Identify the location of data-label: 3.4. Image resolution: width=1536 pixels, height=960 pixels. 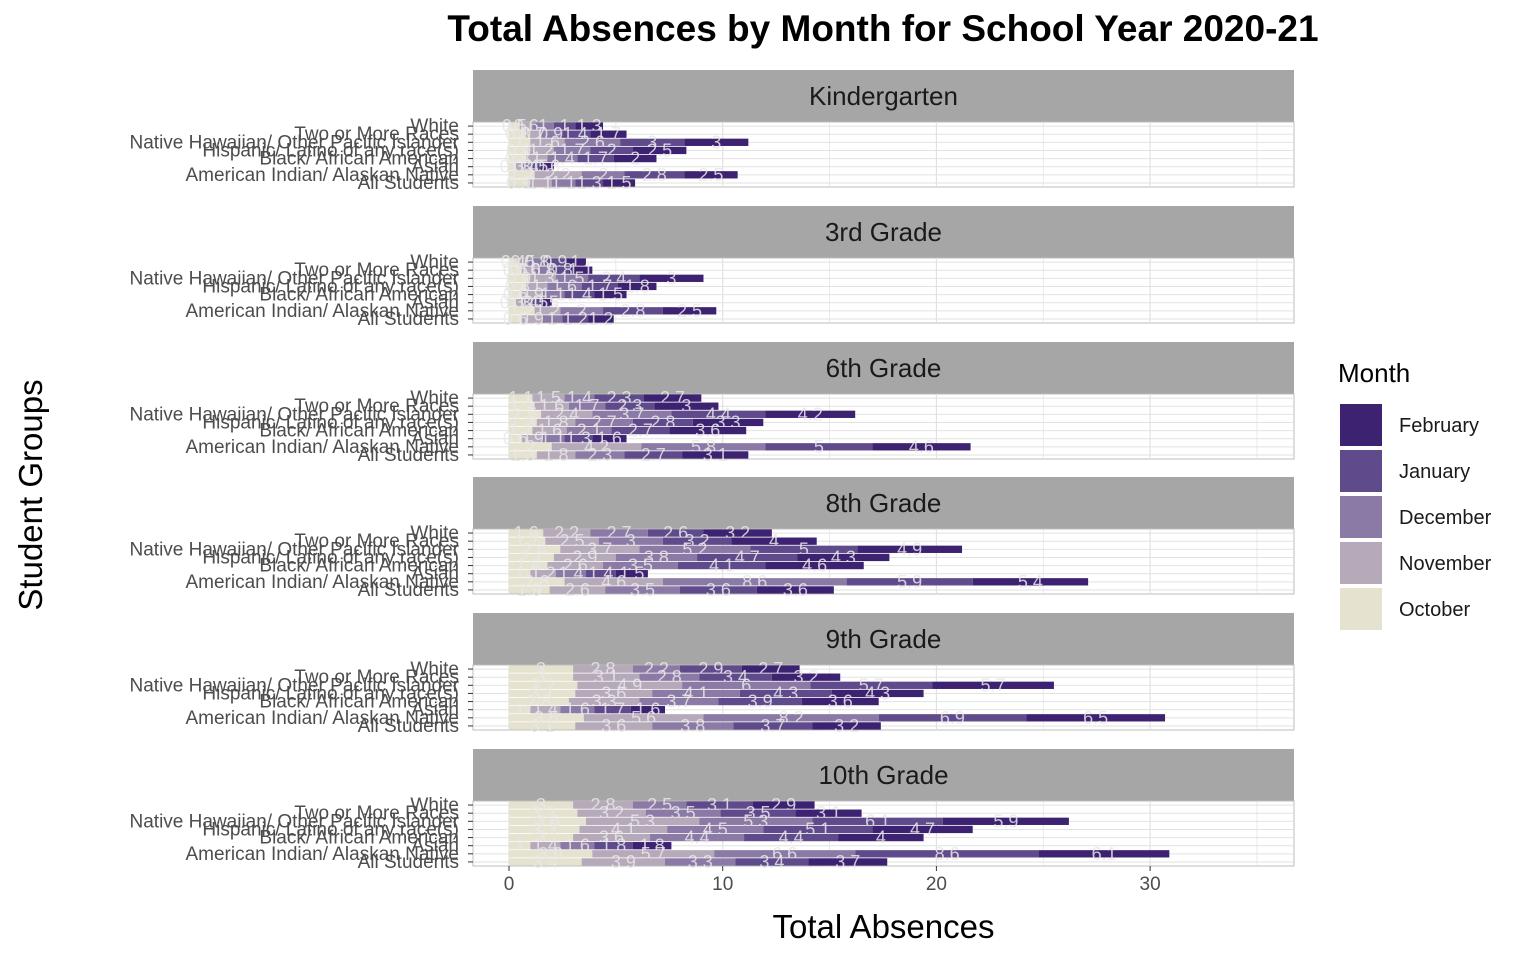
(545, 862).